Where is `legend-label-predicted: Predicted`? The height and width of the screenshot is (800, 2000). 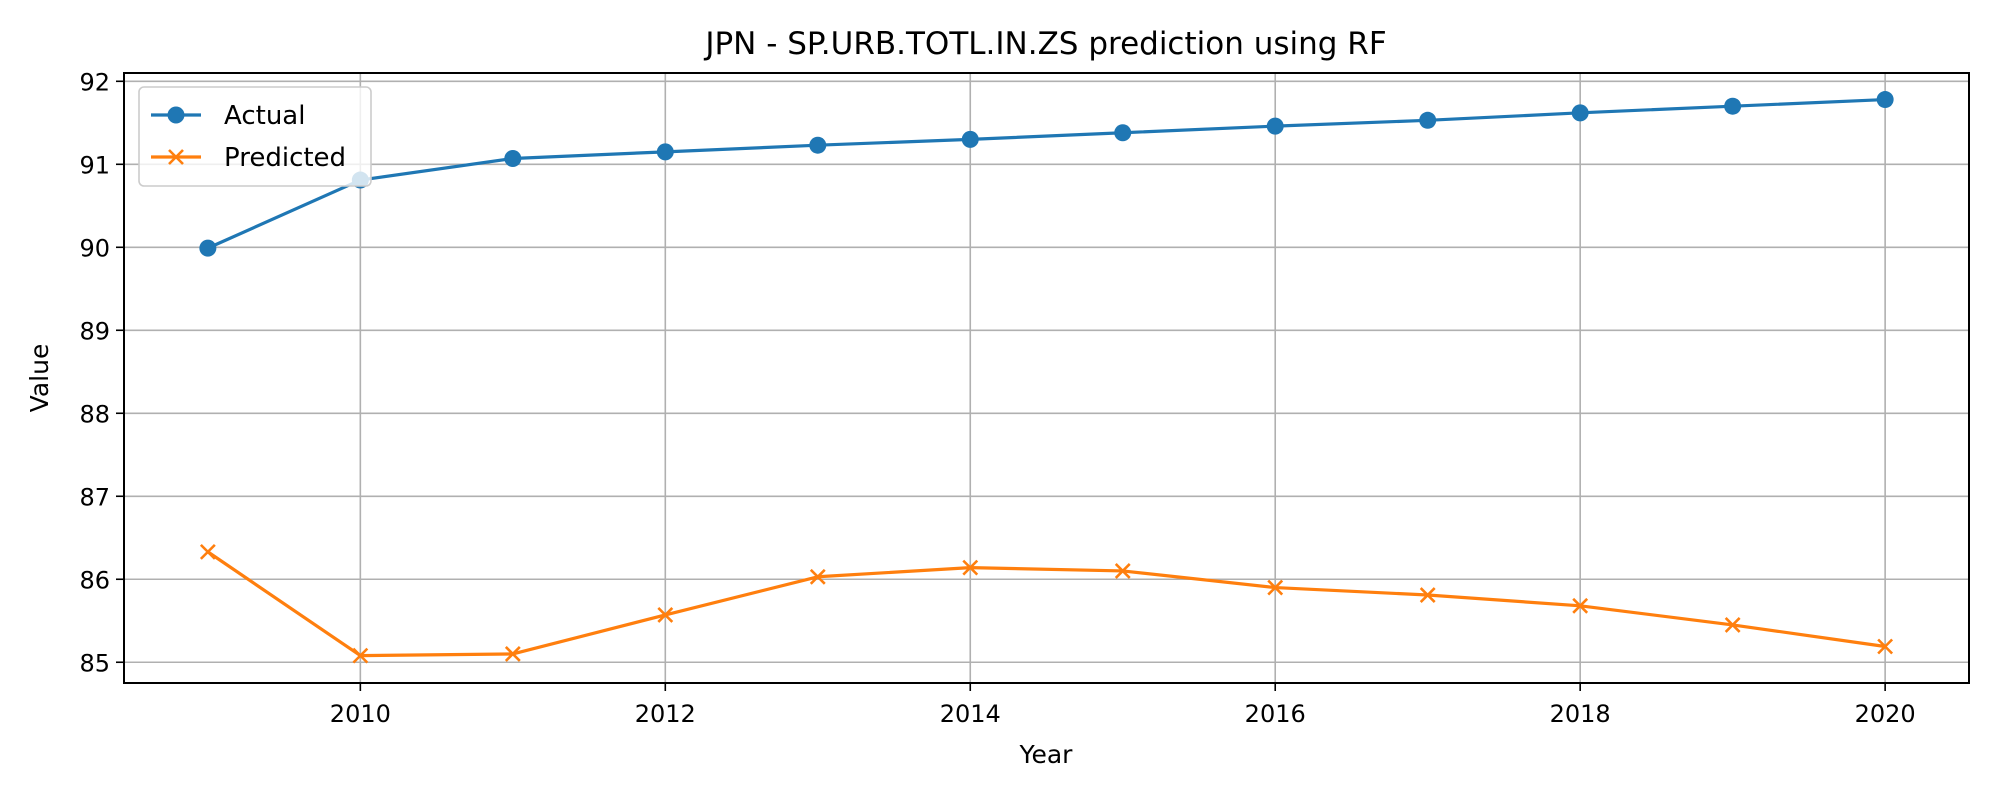
legend-label-predicted: Predicted is located at coordinates (285, 158).